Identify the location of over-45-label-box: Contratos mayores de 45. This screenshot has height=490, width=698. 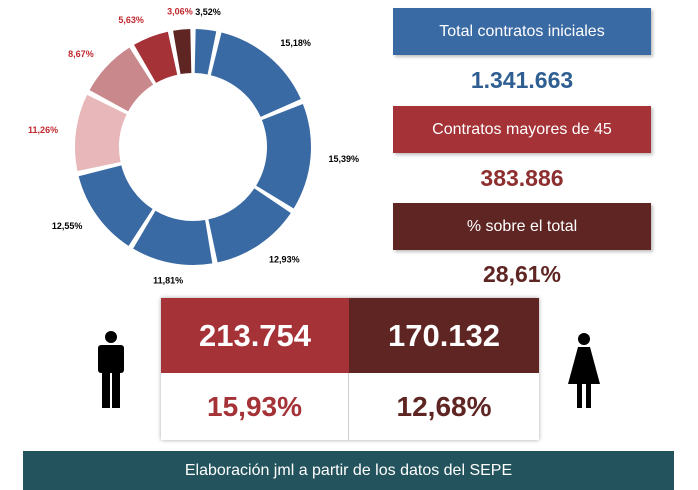
(522, 129).